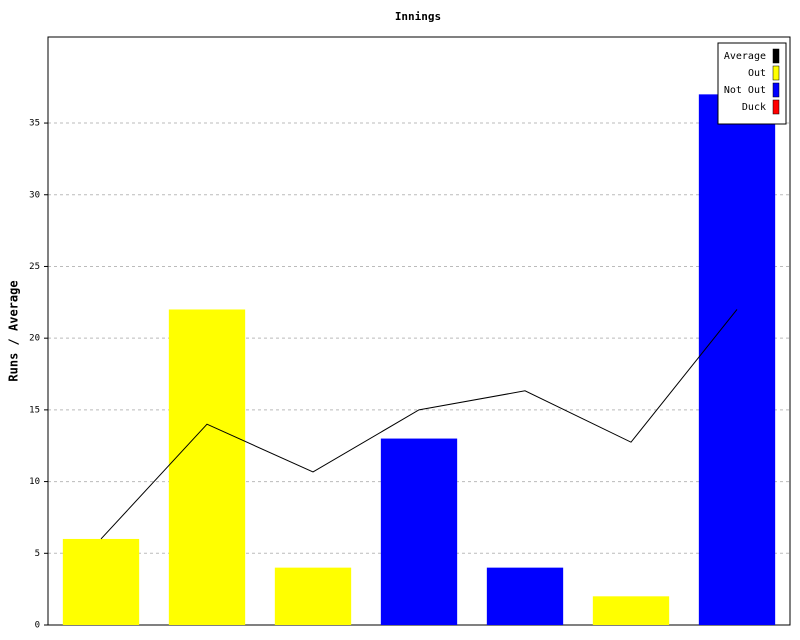 The height and width of the screenshot is (640, 800). What do you see at coordinates (34, 195) in the screenshot?
I see `y-tick-label: 30` at bounding box center [34, 195].